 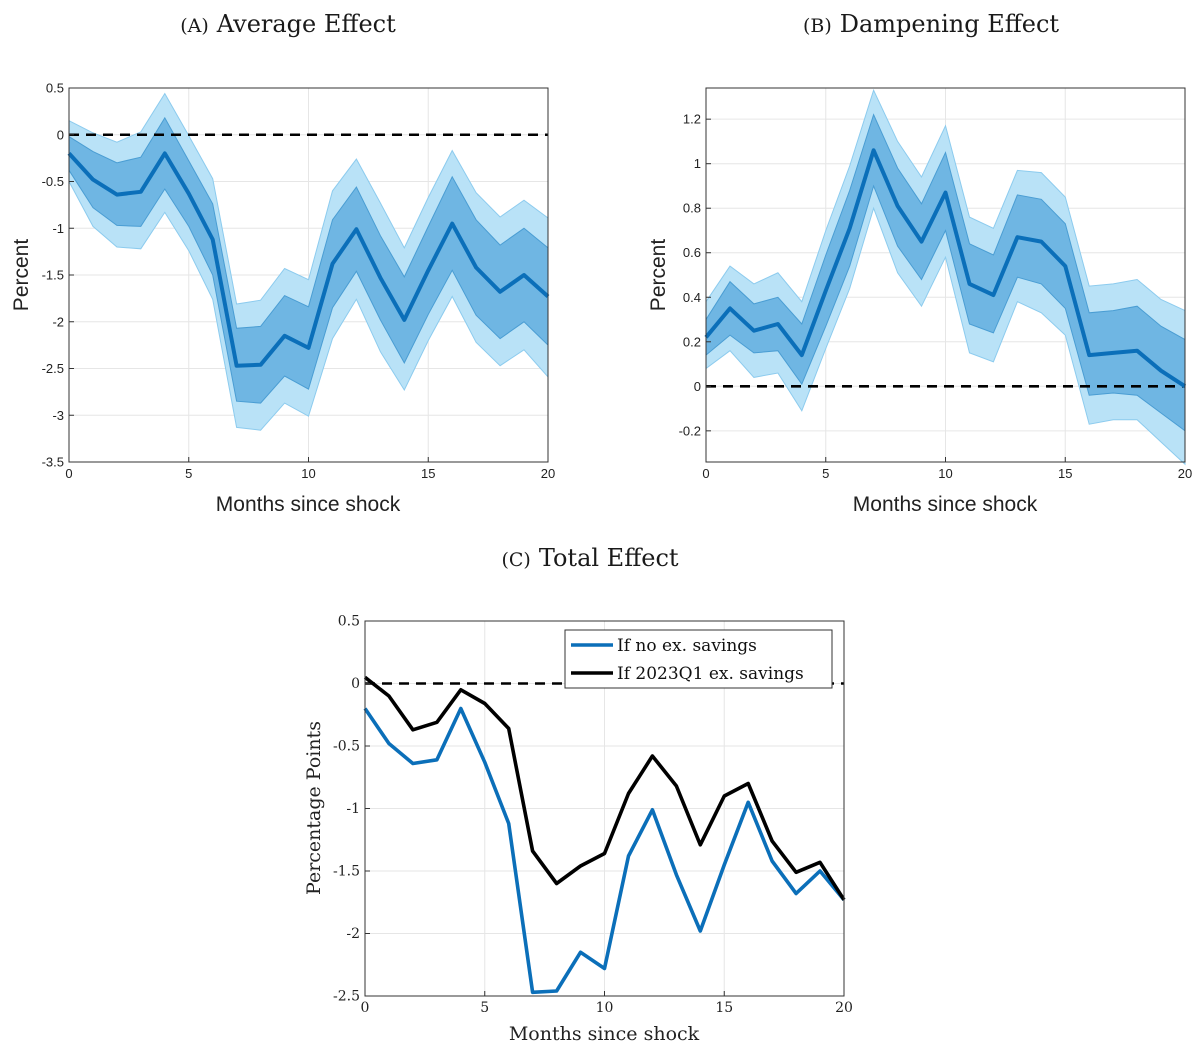 What do you see at coordinates (515, 560) in the screenshot?
I see `panel-c-caption-prefix: (C)` at bounding box center [515, 560].